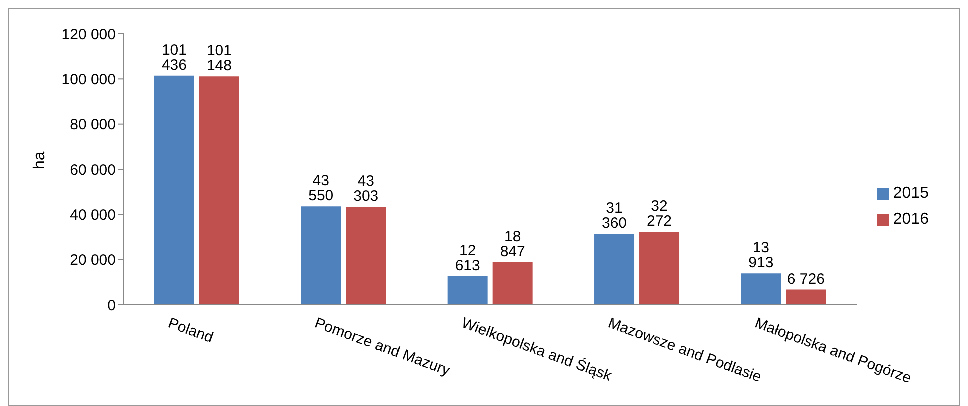  Describe the element at coordinates (321, 188) in the screenshot. I see `data-label: 43 550` at that location.